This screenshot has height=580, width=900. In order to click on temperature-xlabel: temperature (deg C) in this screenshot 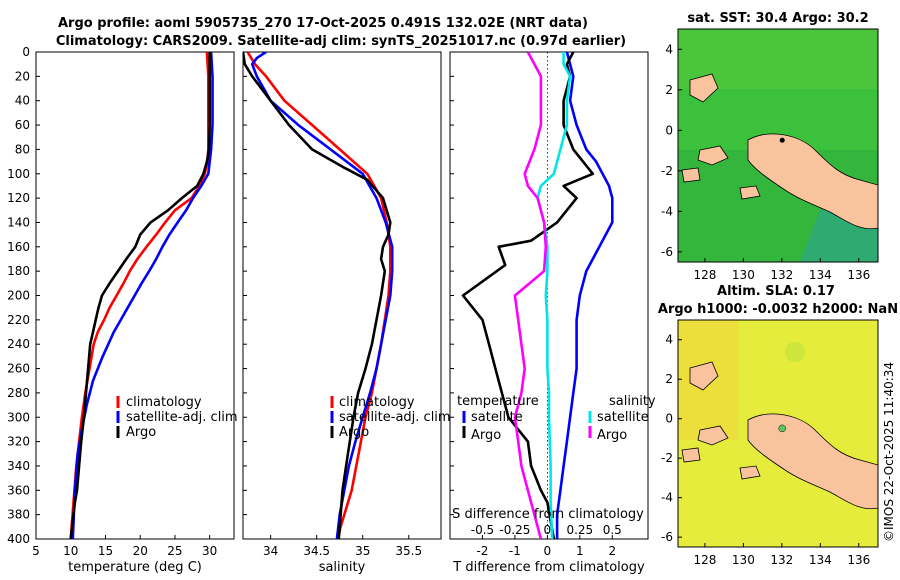, I will do `click(135, 567)`.